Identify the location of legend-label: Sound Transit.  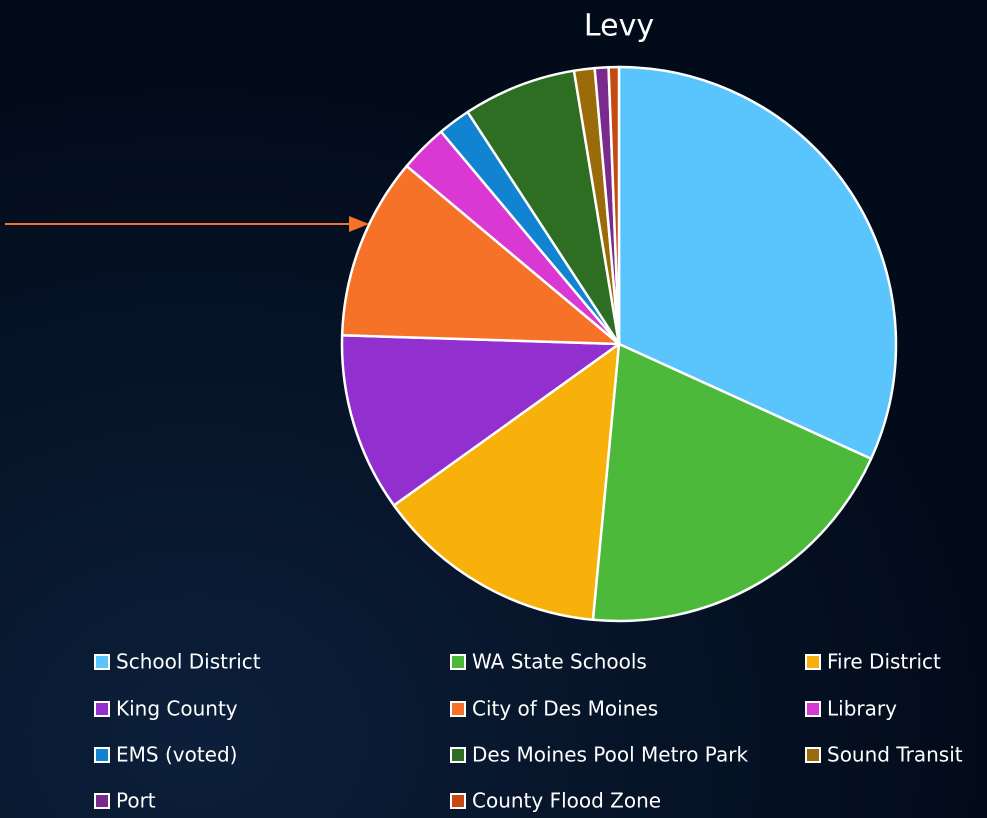
(895, 755).